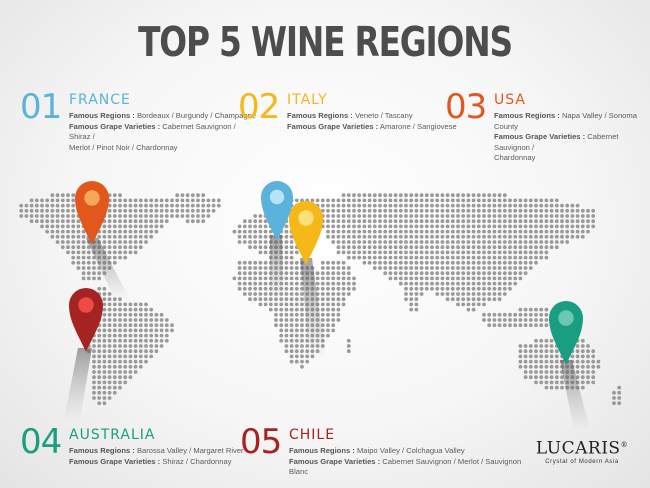 The width and height of the screenshot is (650, 488). I want to click on regions-value: Napa Valley / Sonoma County, so click(565, 121).